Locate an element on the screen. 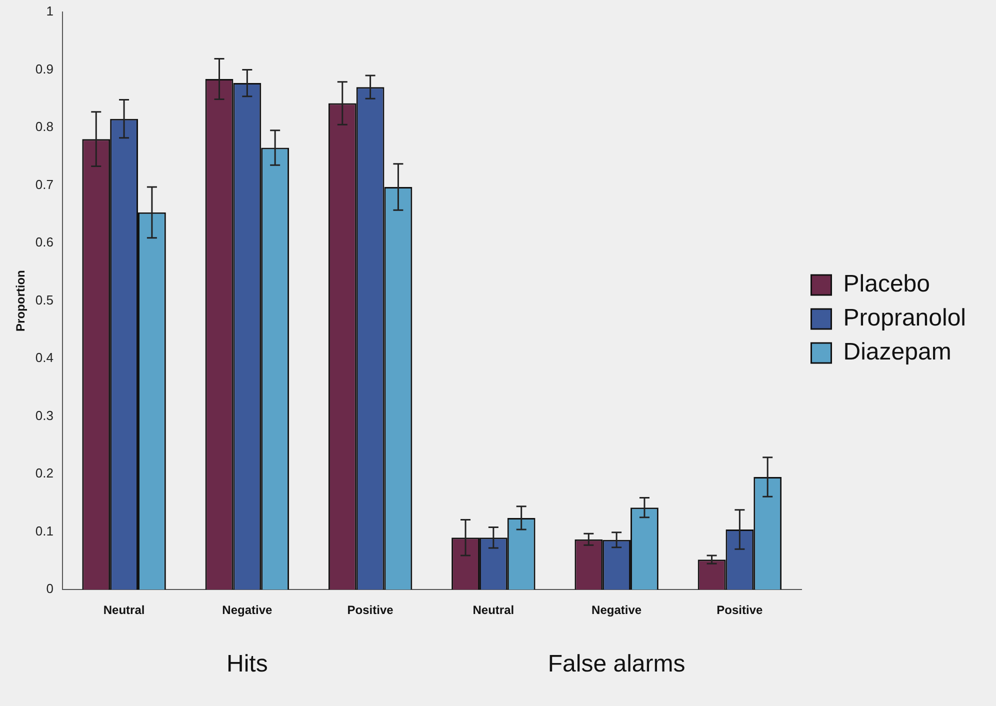  text: Hits is located at coordinates (247, 664).